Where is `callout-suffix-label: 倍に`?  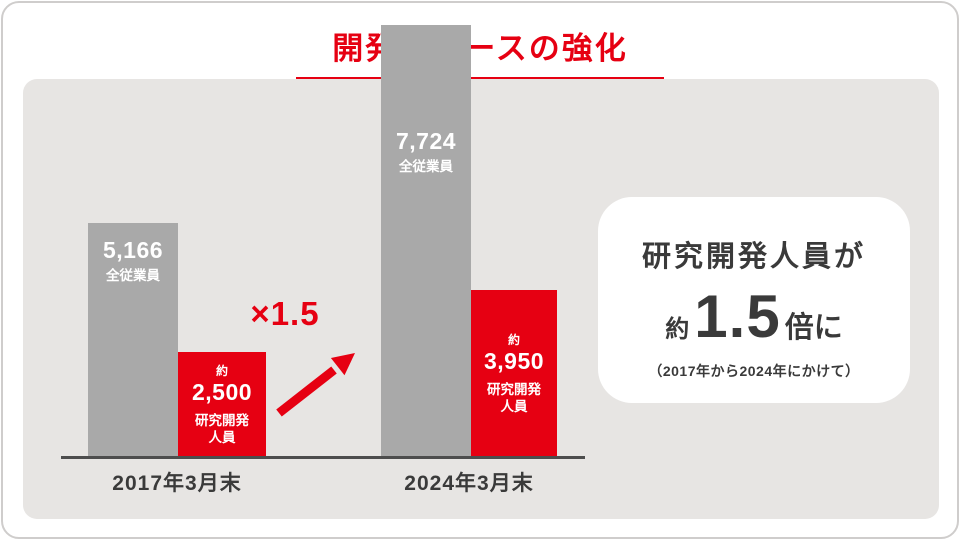
callout-suffix-label: 倍に is located at coordinates (813, 328).